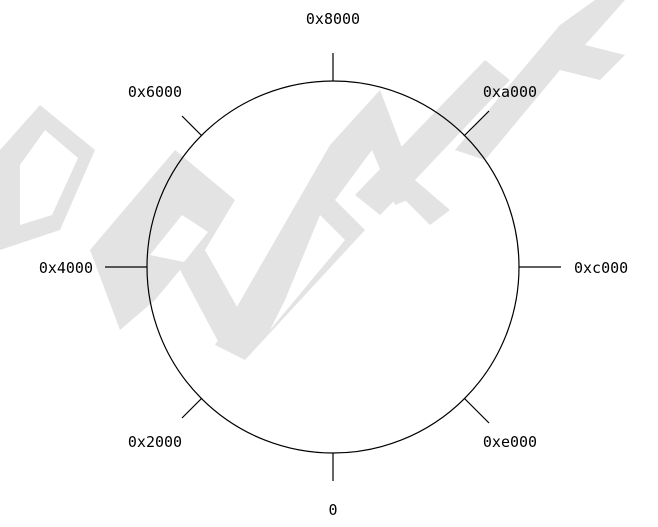 Image resolution: width=658 pixels, height=527 pixels. I want to click on tick-label-0x8000: 0x8000, so click(333, 19).